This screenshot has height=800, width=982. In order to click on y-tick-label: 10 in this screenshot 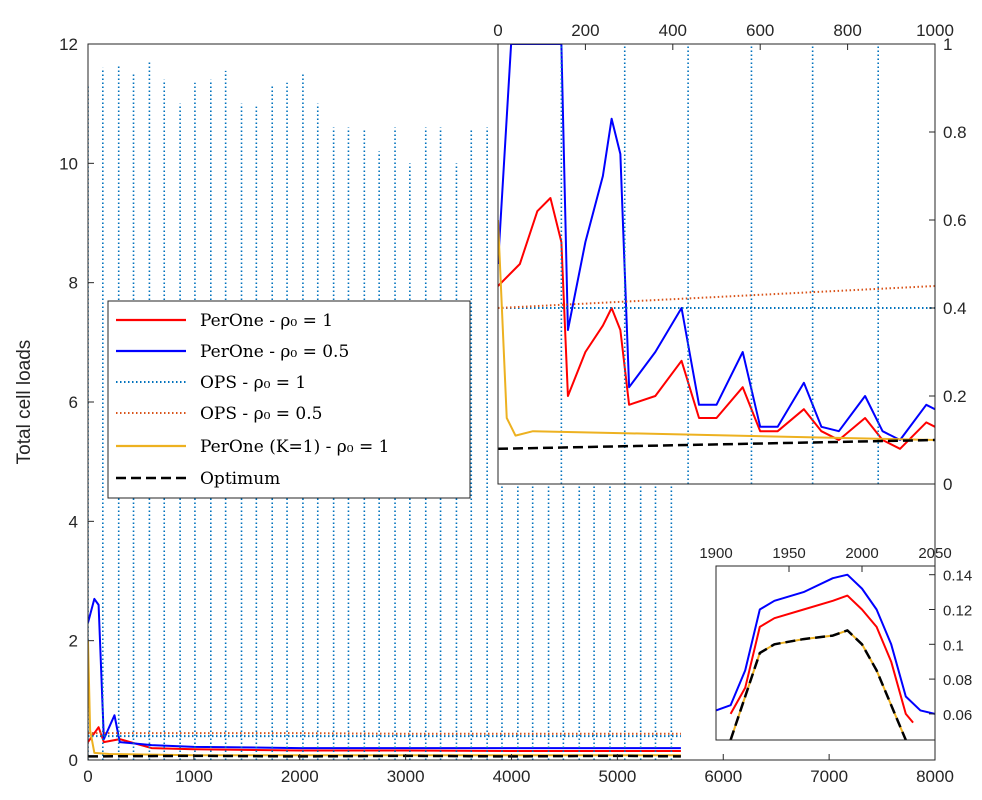, I will do `click(68, 163)`.